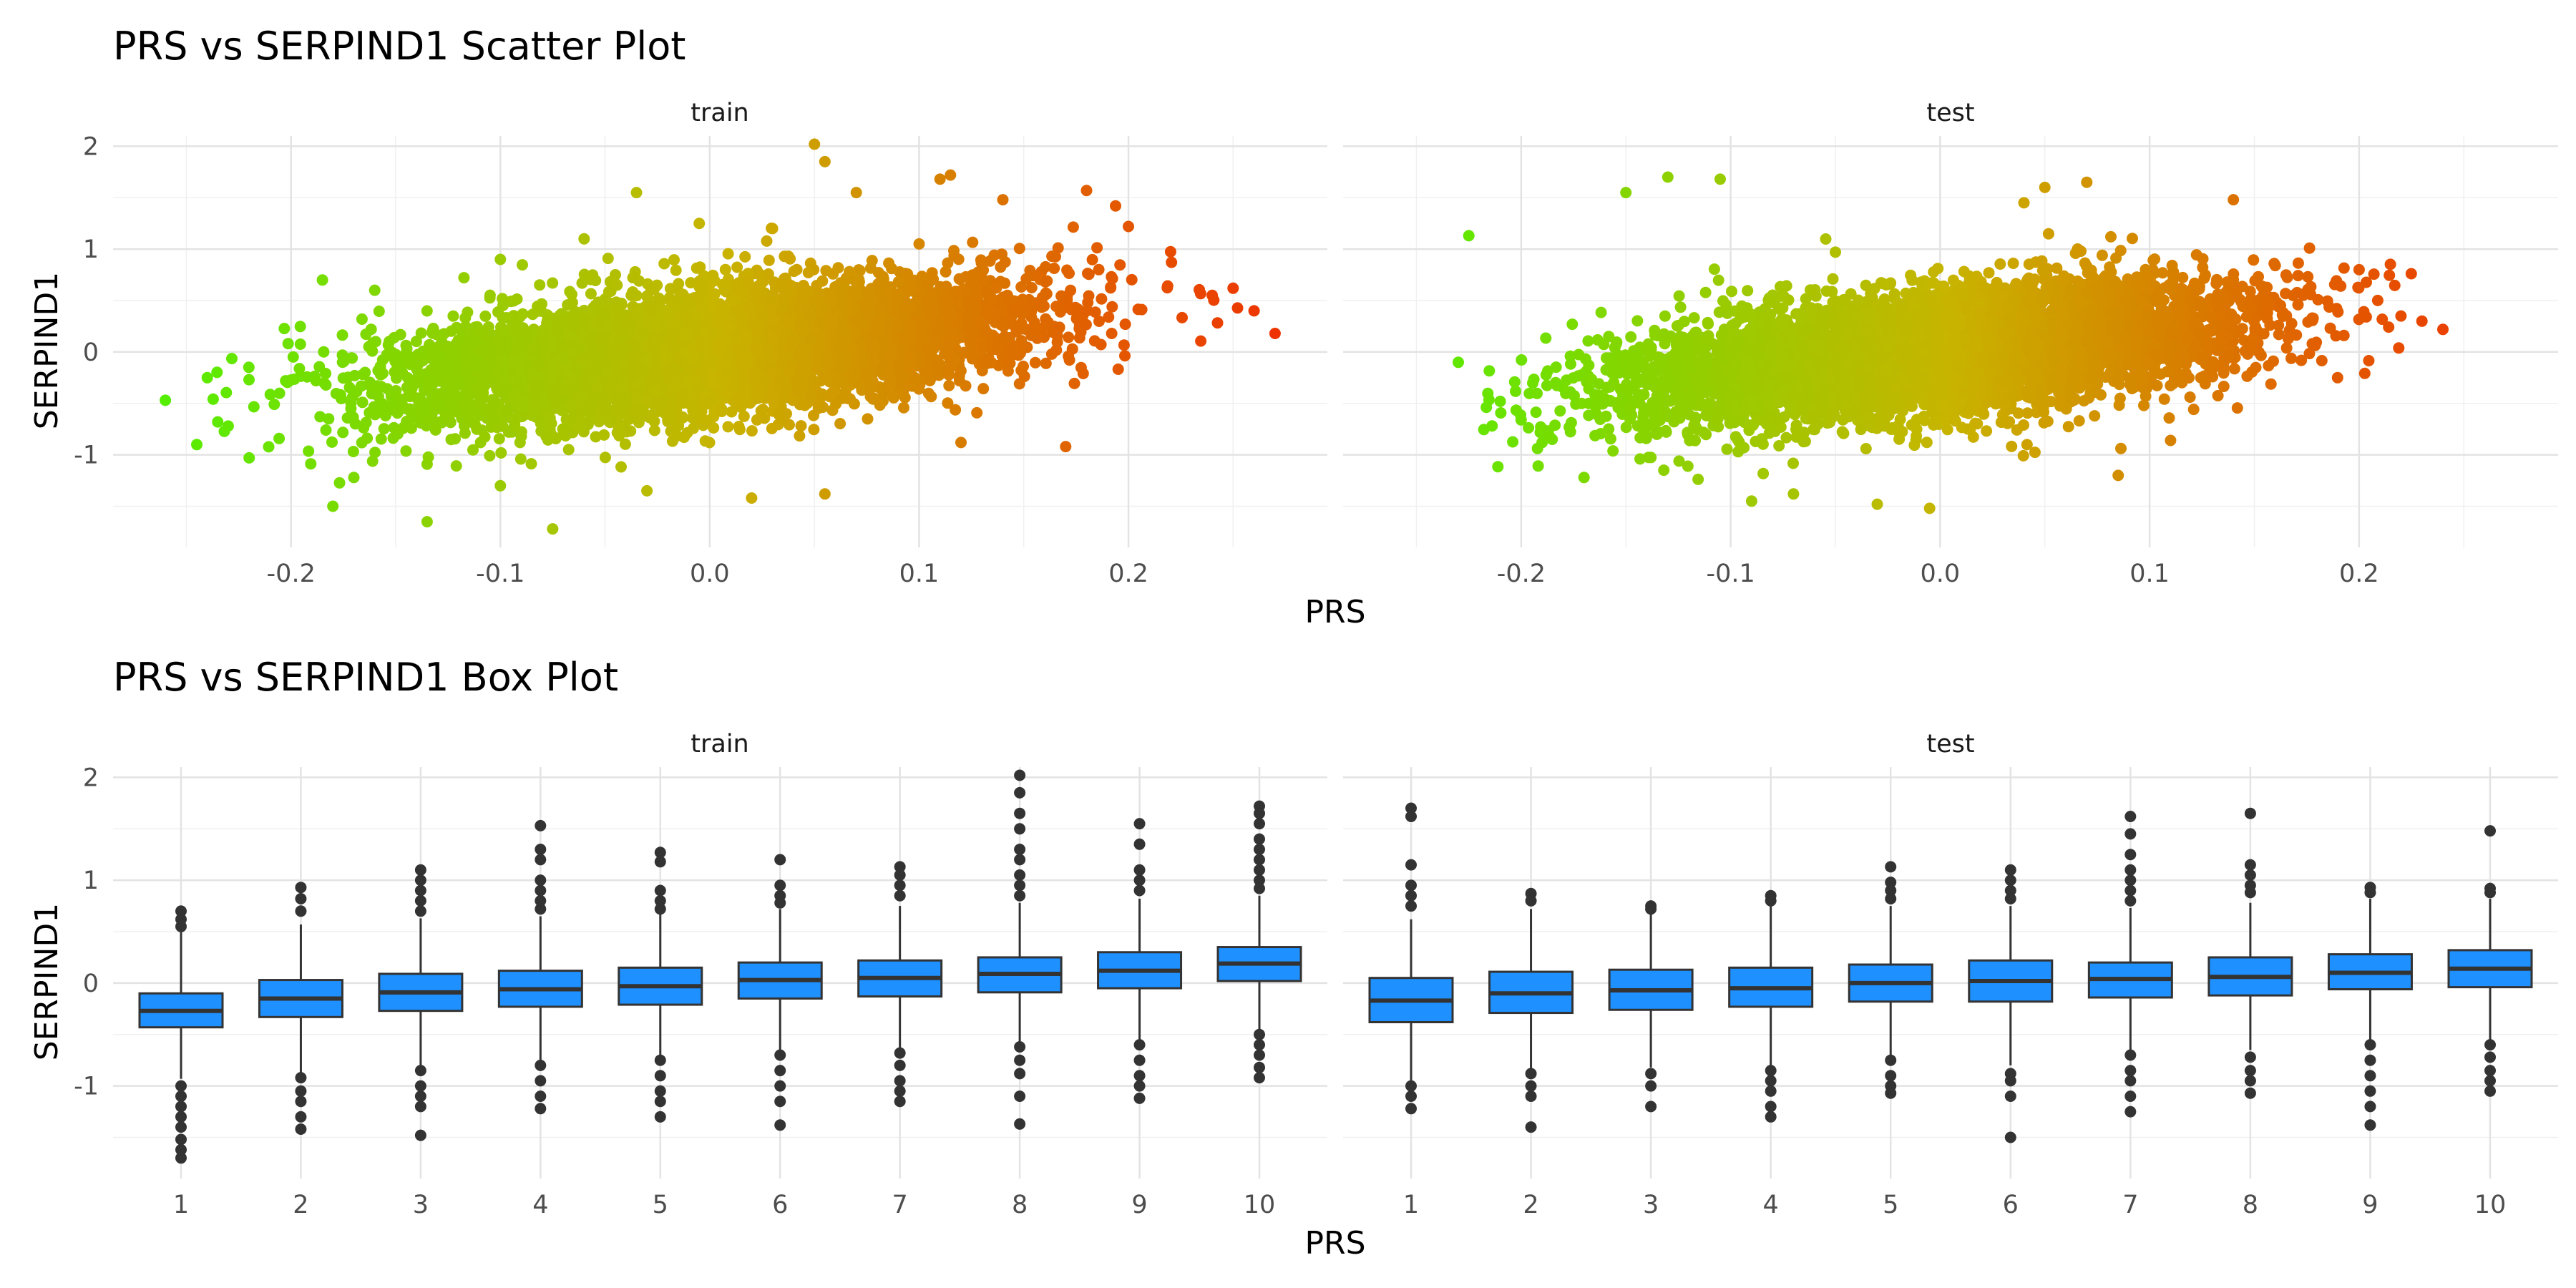 The image size is (2576, 1288). Describe the element at coordinates (725, 344) in the screenshot. I see `scatter-point-cloud` at that location.